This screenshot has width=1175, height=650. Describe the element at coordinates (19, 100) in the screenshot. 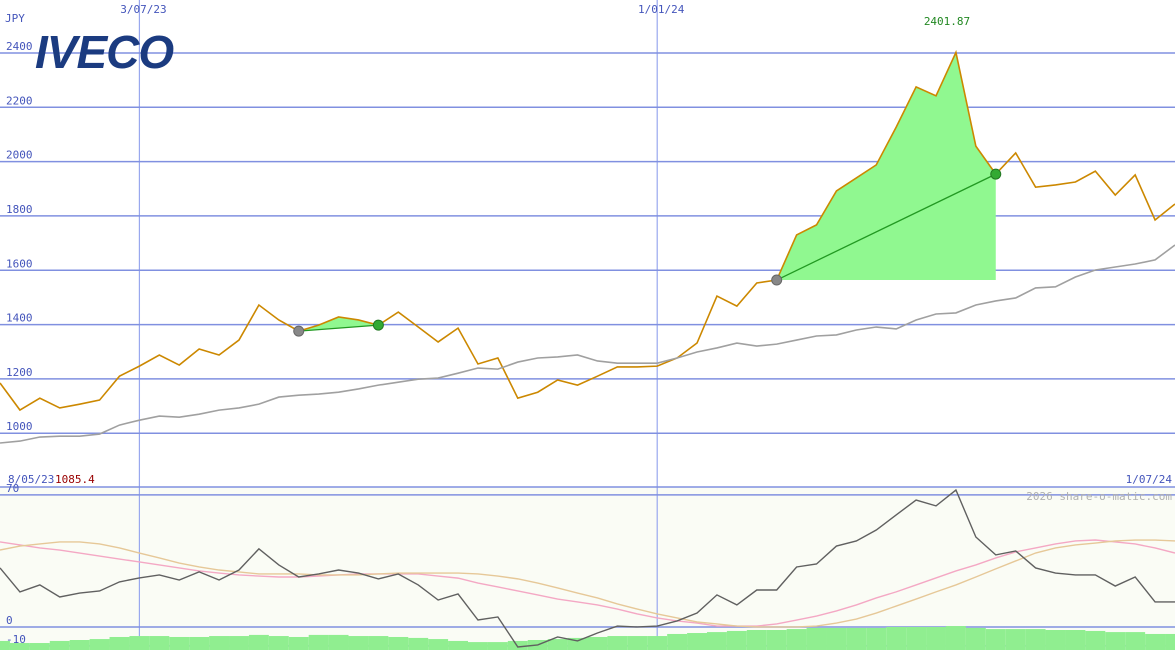

I see `y-tick-label: 2200` at that location.